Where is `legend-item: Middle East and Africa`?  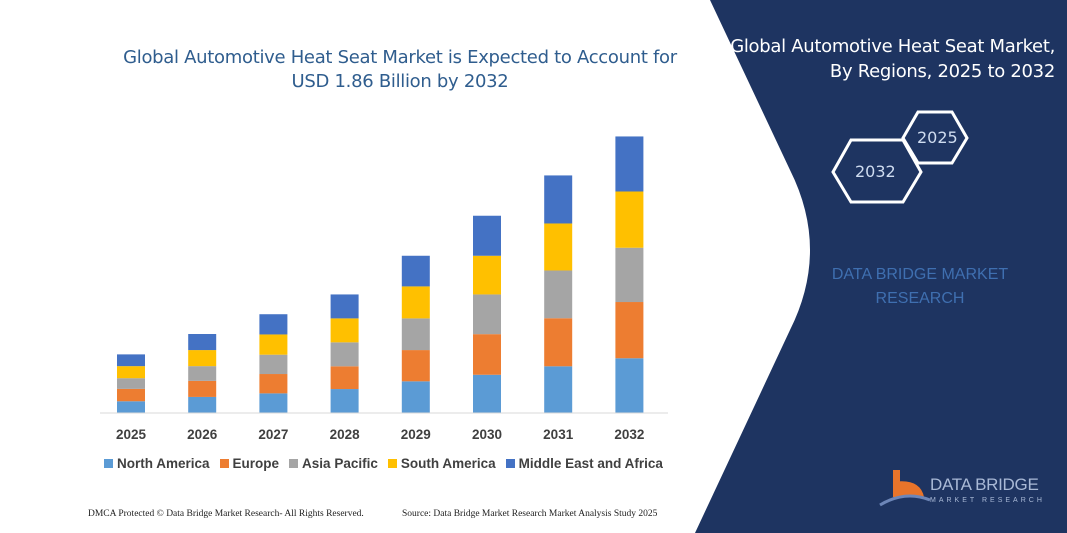
legend-item: Middle East and Africa is located at coordinates (584, 463).